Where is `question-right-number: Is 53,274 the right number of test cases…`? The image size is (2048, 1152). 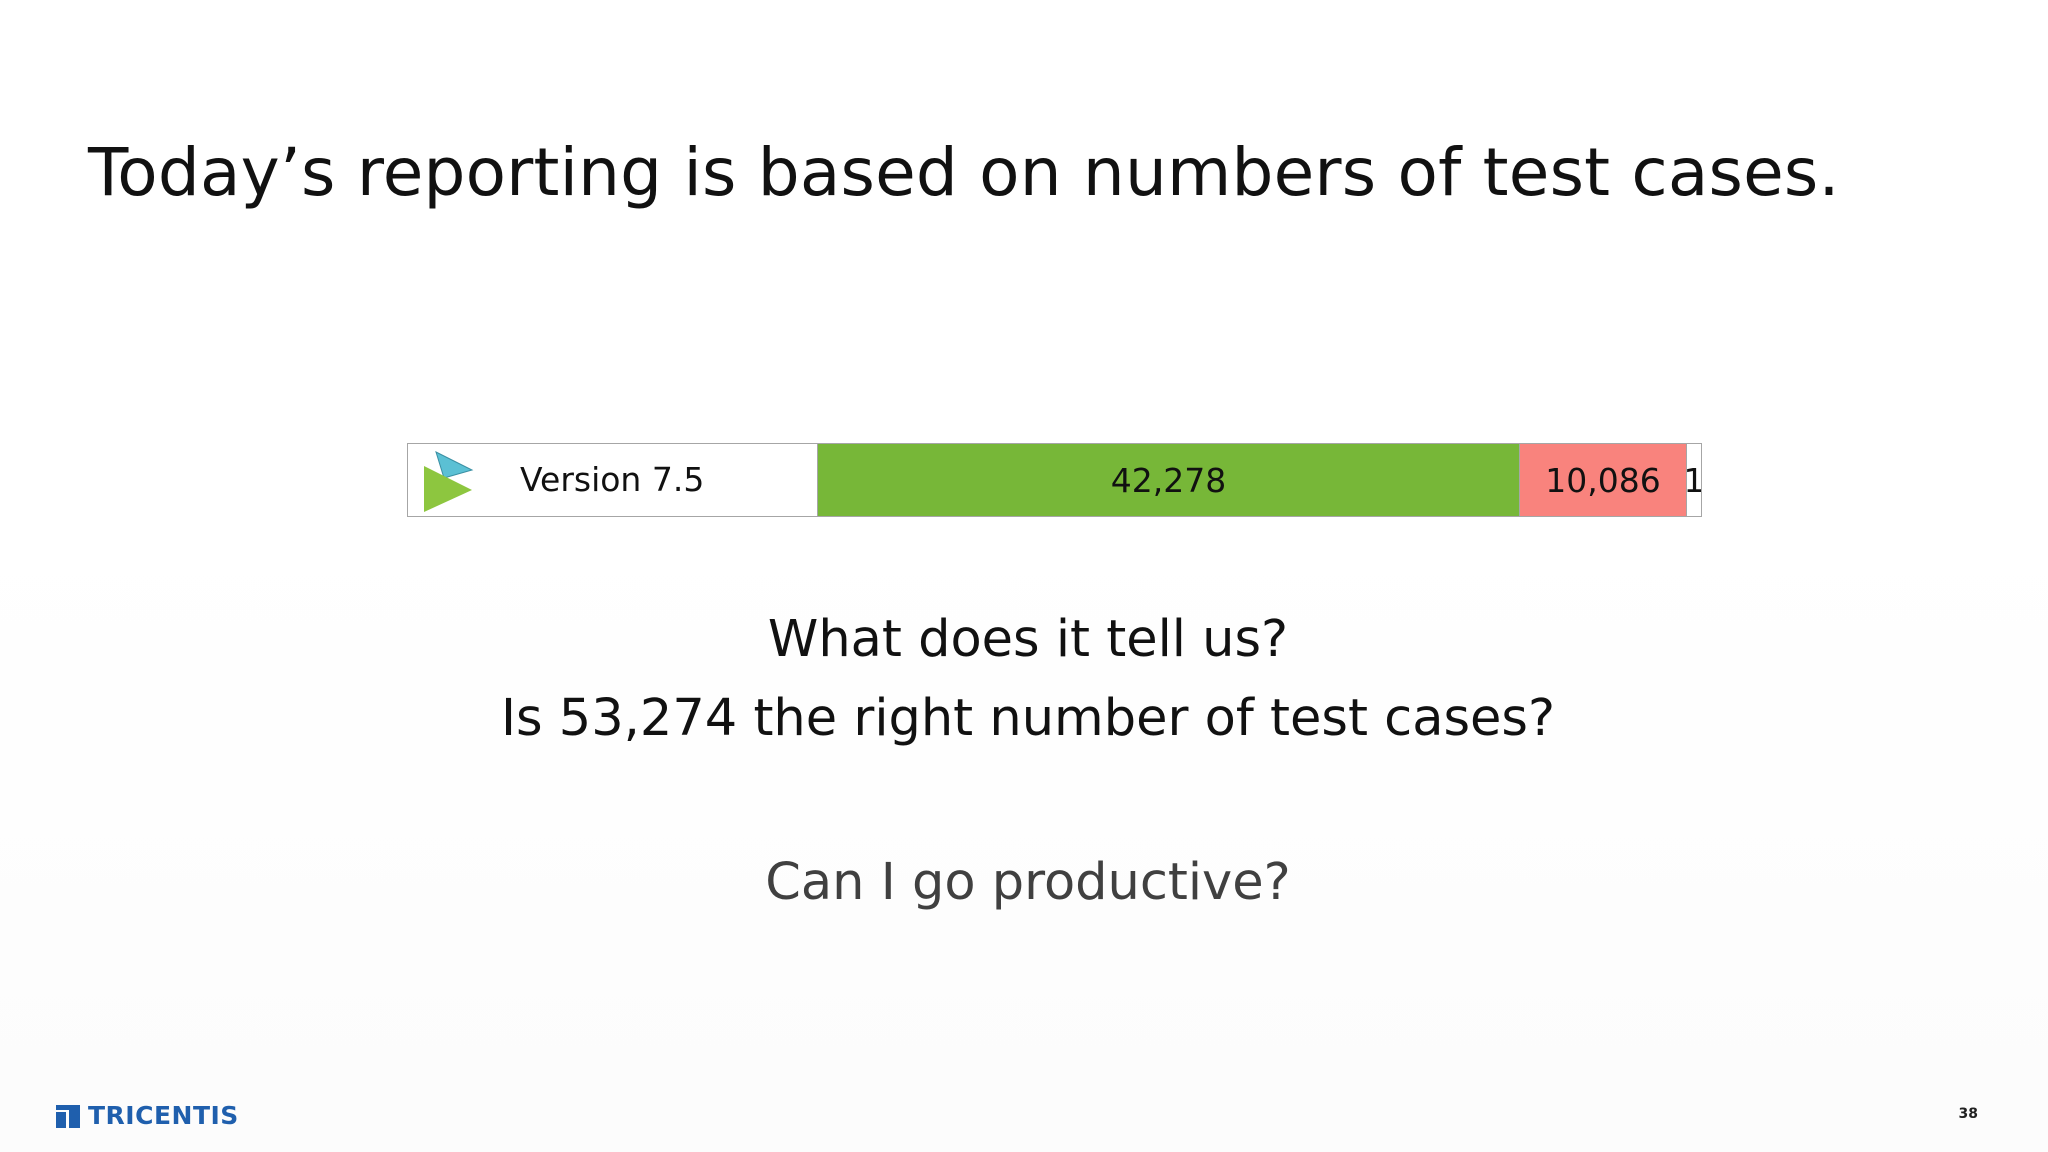
question-right-number: Is 53,274 the right number of test cases… is located at coordinates (1028, 718).